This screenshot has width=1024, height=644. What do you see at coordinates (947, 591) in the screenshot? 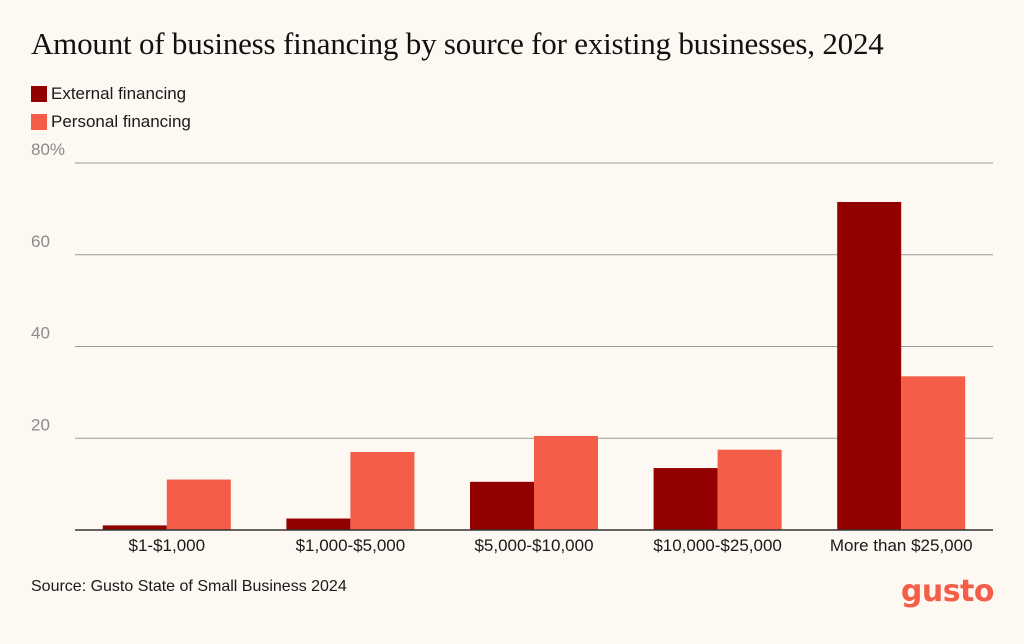
I see `gusto-logo: gusto` at bounding box center [947, 591].